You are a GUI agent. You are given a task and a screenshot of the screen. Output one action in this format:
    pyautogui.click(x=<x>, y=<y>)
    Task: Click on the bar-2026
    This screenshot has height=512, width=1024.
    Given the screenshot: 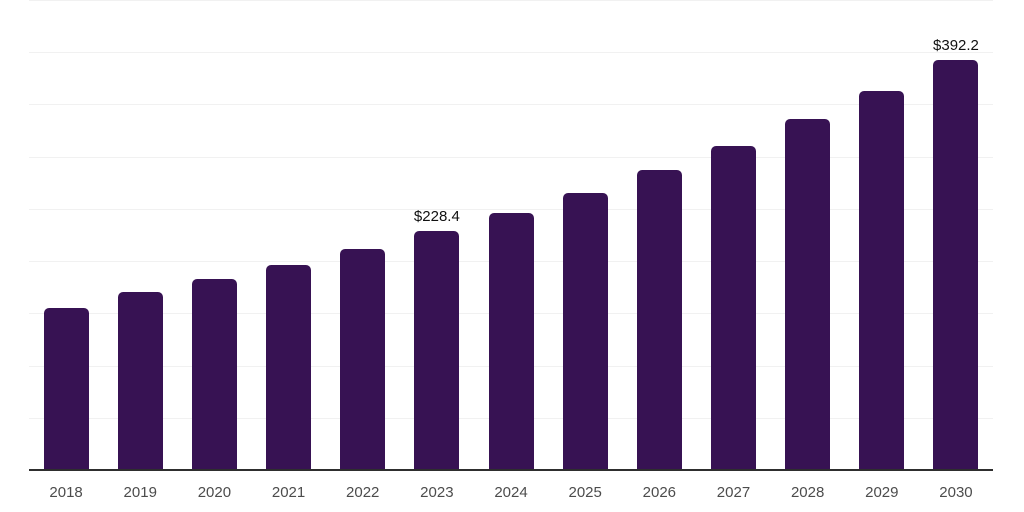 What is the action you would take?
    pyautogui.click(x=659, y=320)
    